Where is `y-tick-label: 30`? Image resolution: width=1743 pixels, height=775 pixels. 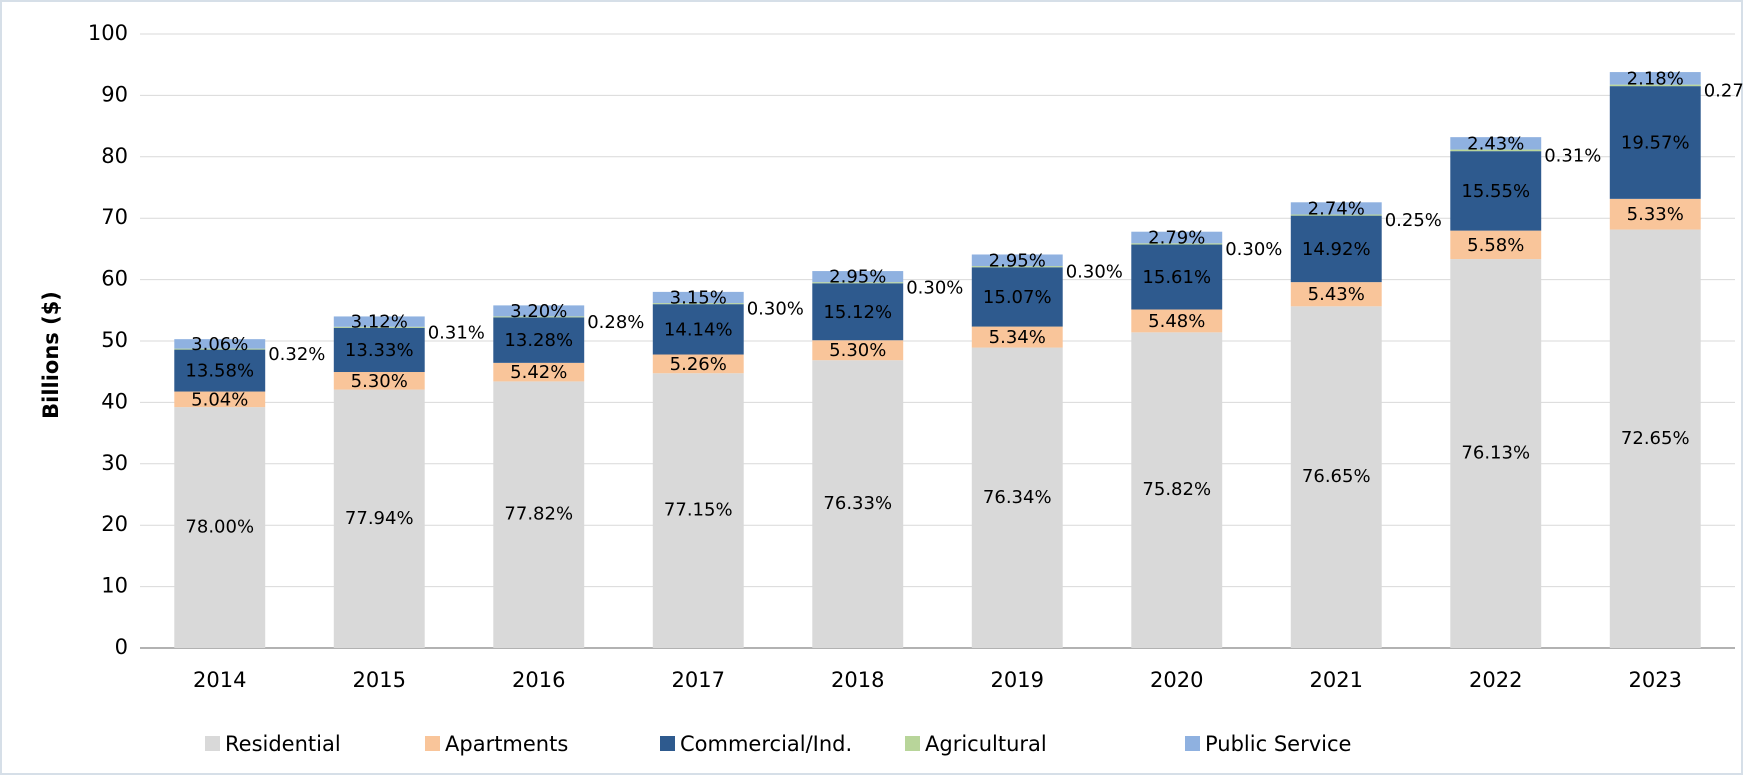 y-tick-label: 30 is located at coordinates (114, 463).